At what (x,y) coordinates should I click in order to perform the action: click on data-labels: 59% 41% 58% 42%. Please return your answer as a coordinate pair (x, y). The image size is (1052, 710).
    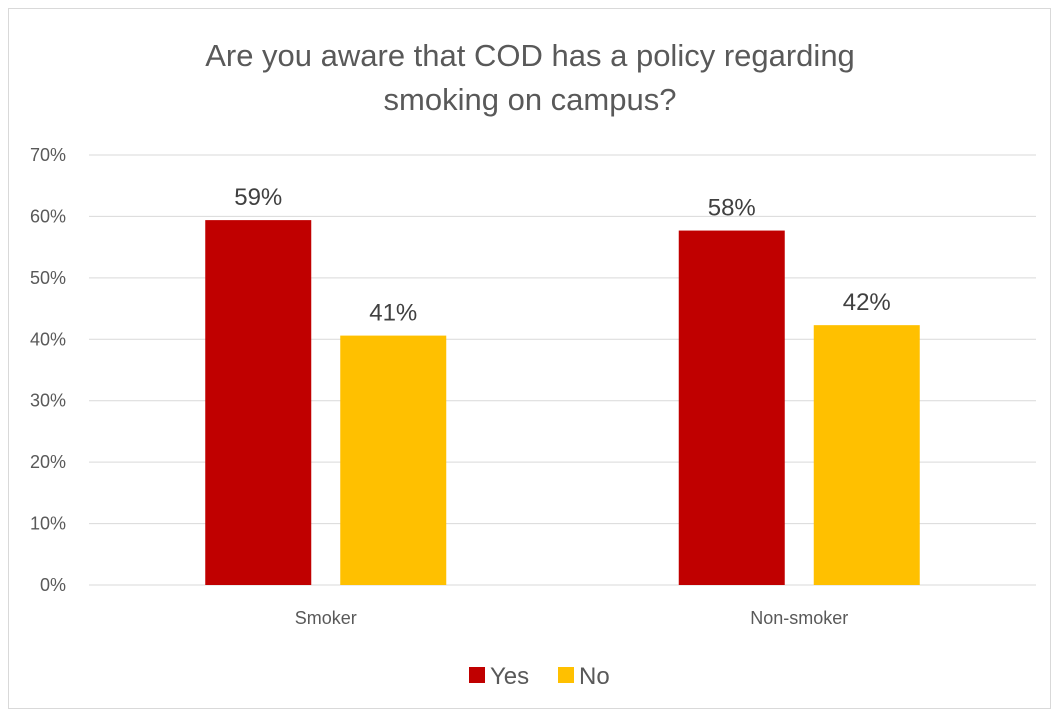
    Looking at the image, I should click on (562, 255).